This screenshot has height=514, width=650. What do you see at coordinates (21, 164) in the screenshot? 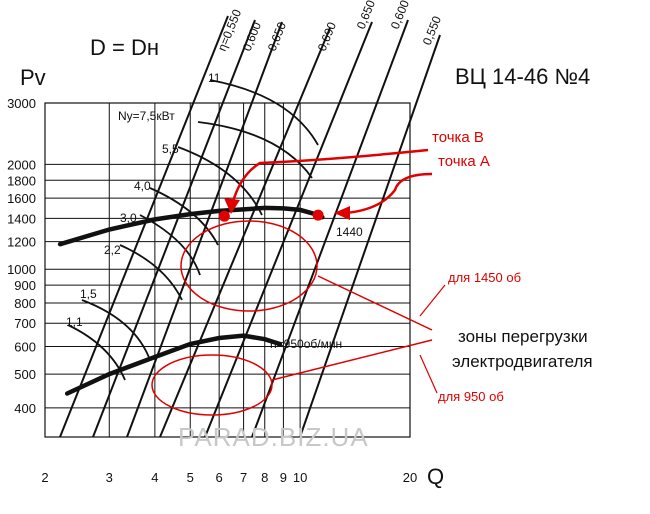
I see `y-tick-label: 2000` at bounding box center [21, 164].